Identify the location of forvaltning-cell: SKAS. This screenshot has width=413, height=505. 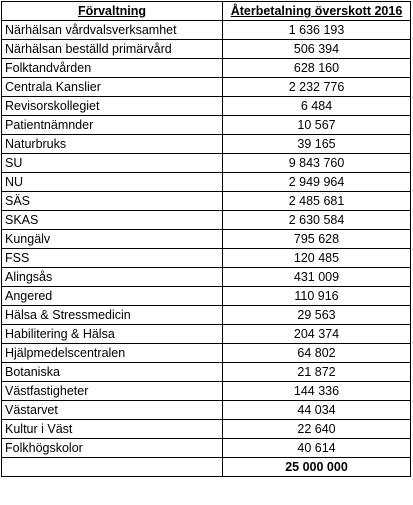
(112, 220).